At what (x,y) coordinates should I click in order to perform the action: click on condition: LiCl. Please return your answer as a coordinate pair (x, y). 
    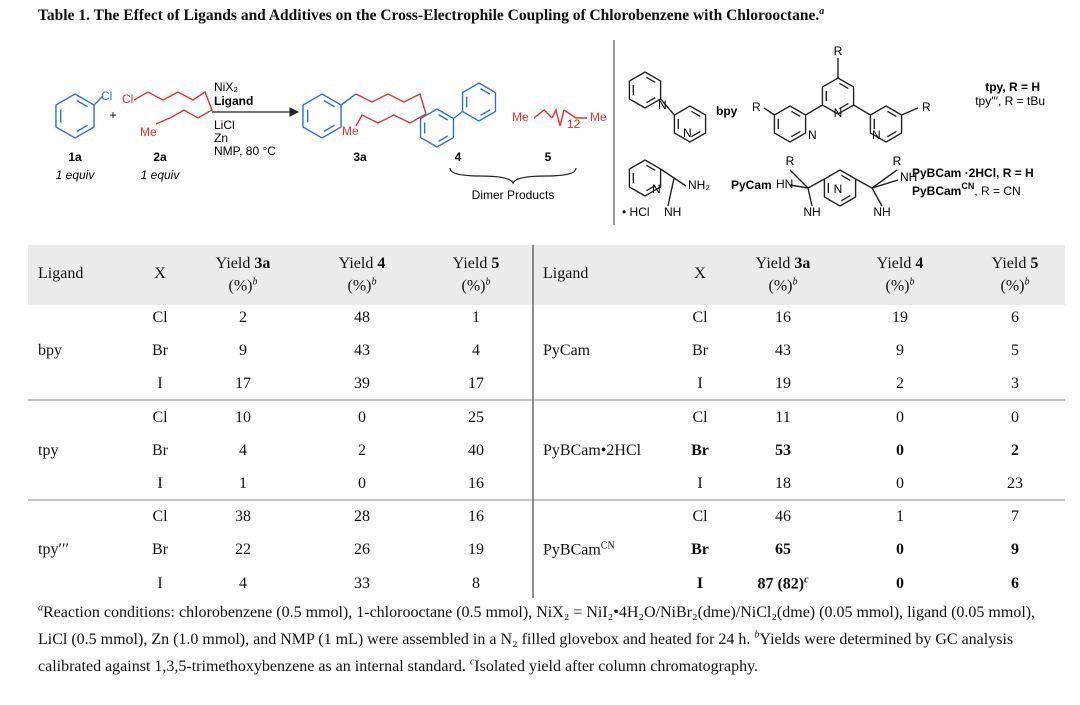
    Looking at the image, I should click on (224, 125).